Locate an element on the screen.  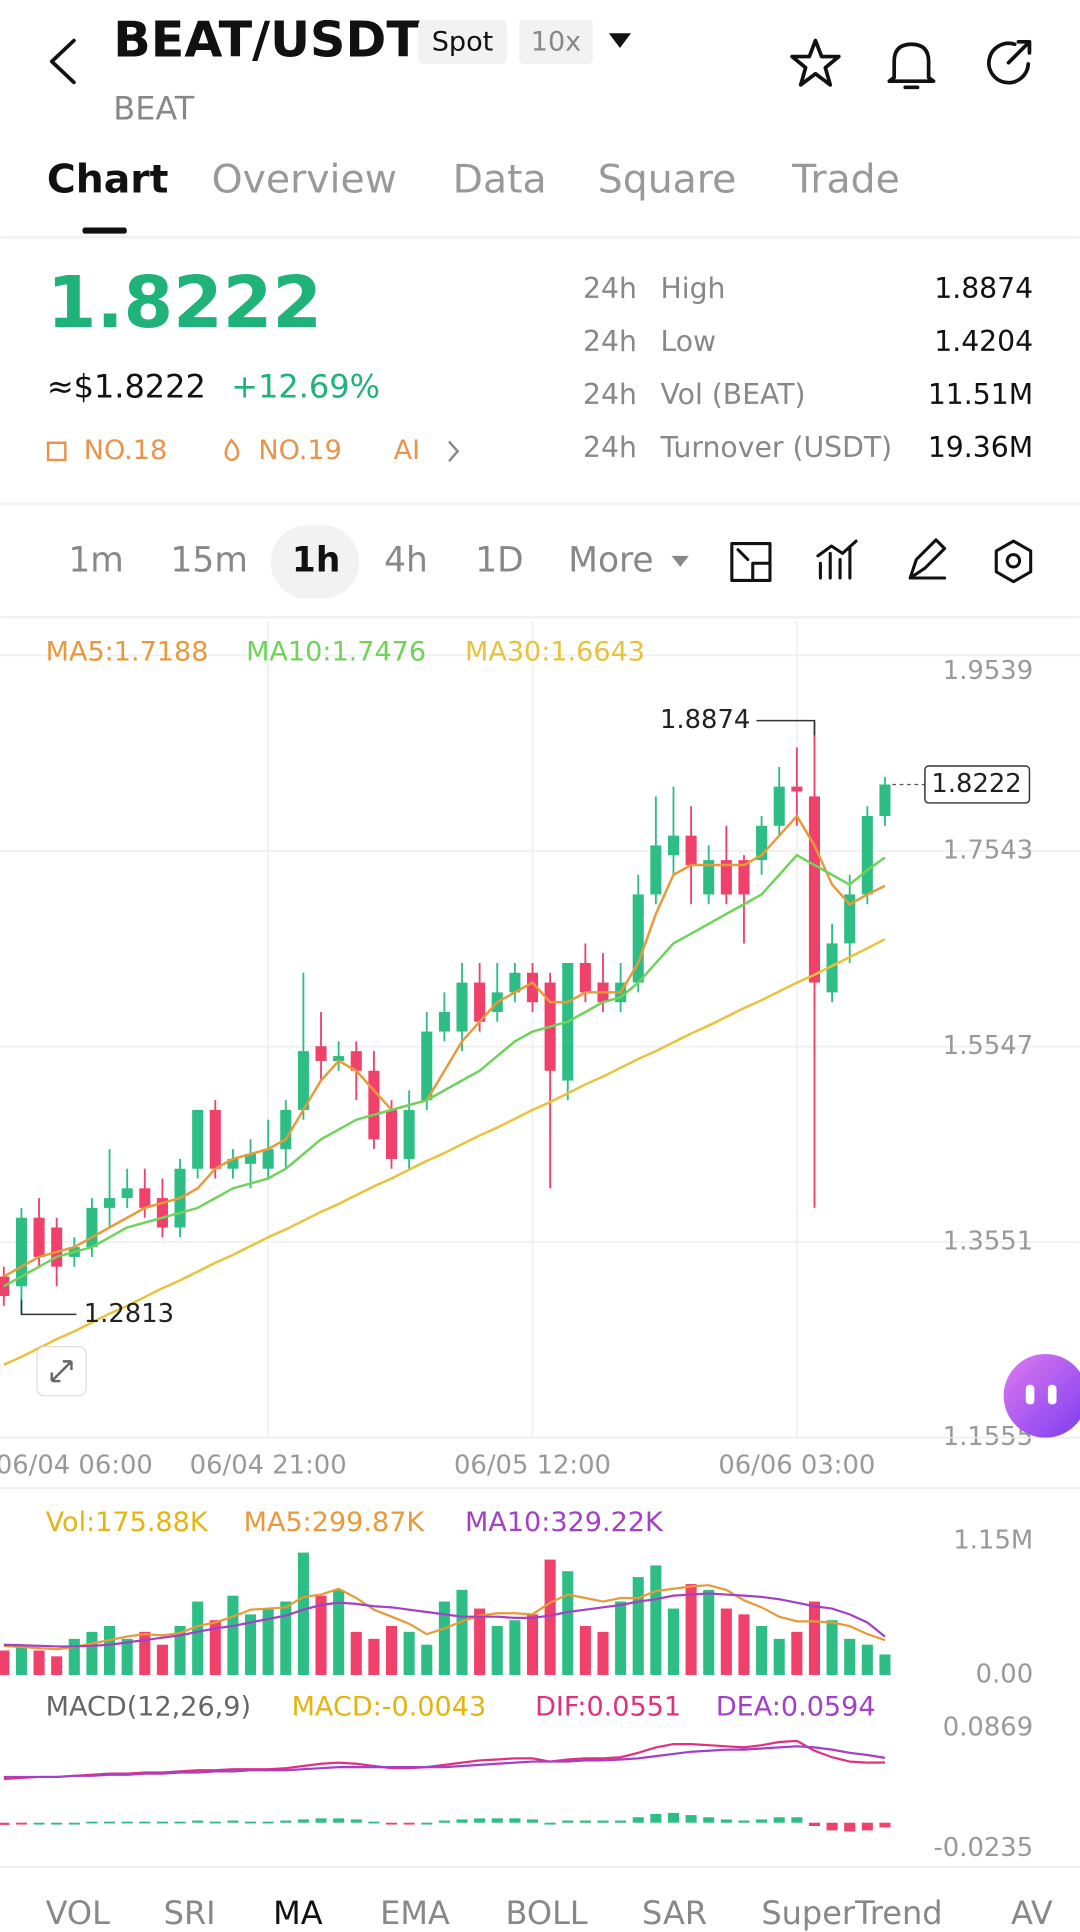
last-price-box is located at coordinates (977, 784).